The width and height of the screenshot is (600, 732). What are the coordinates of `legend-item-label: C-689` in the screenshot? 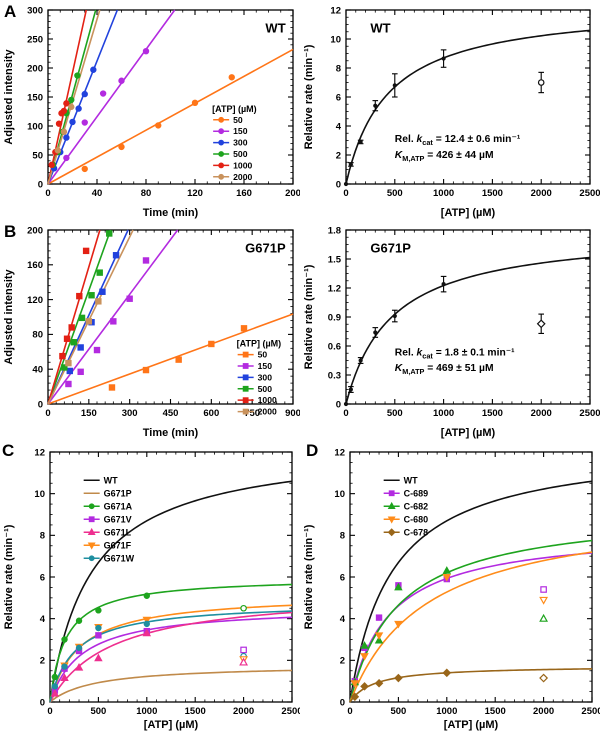 It's located at (416, 493).